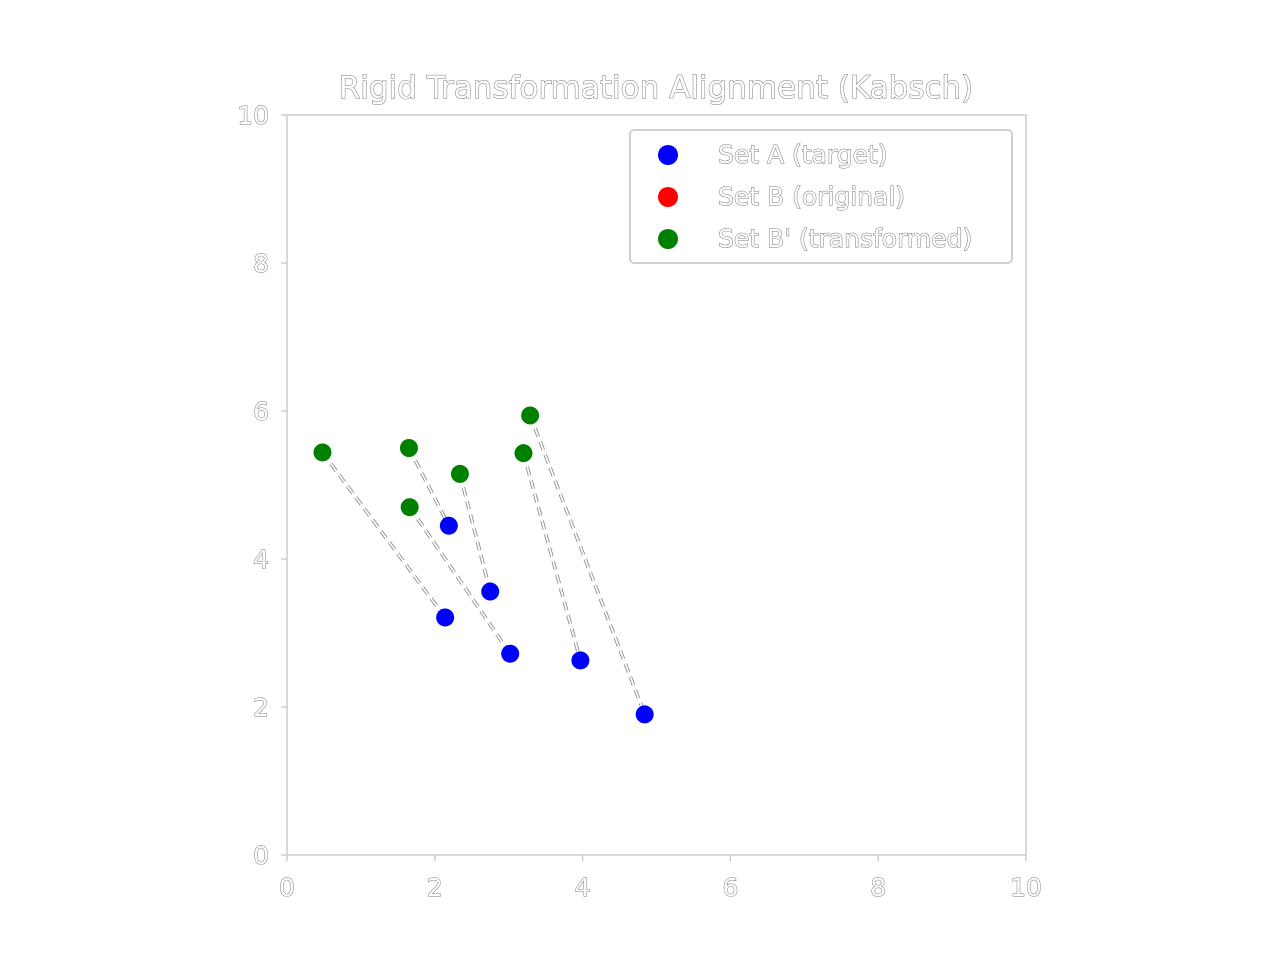 This screenshot has width=1280, height=964. I want to click on legend-label: Set A (target), so click(803, 154).